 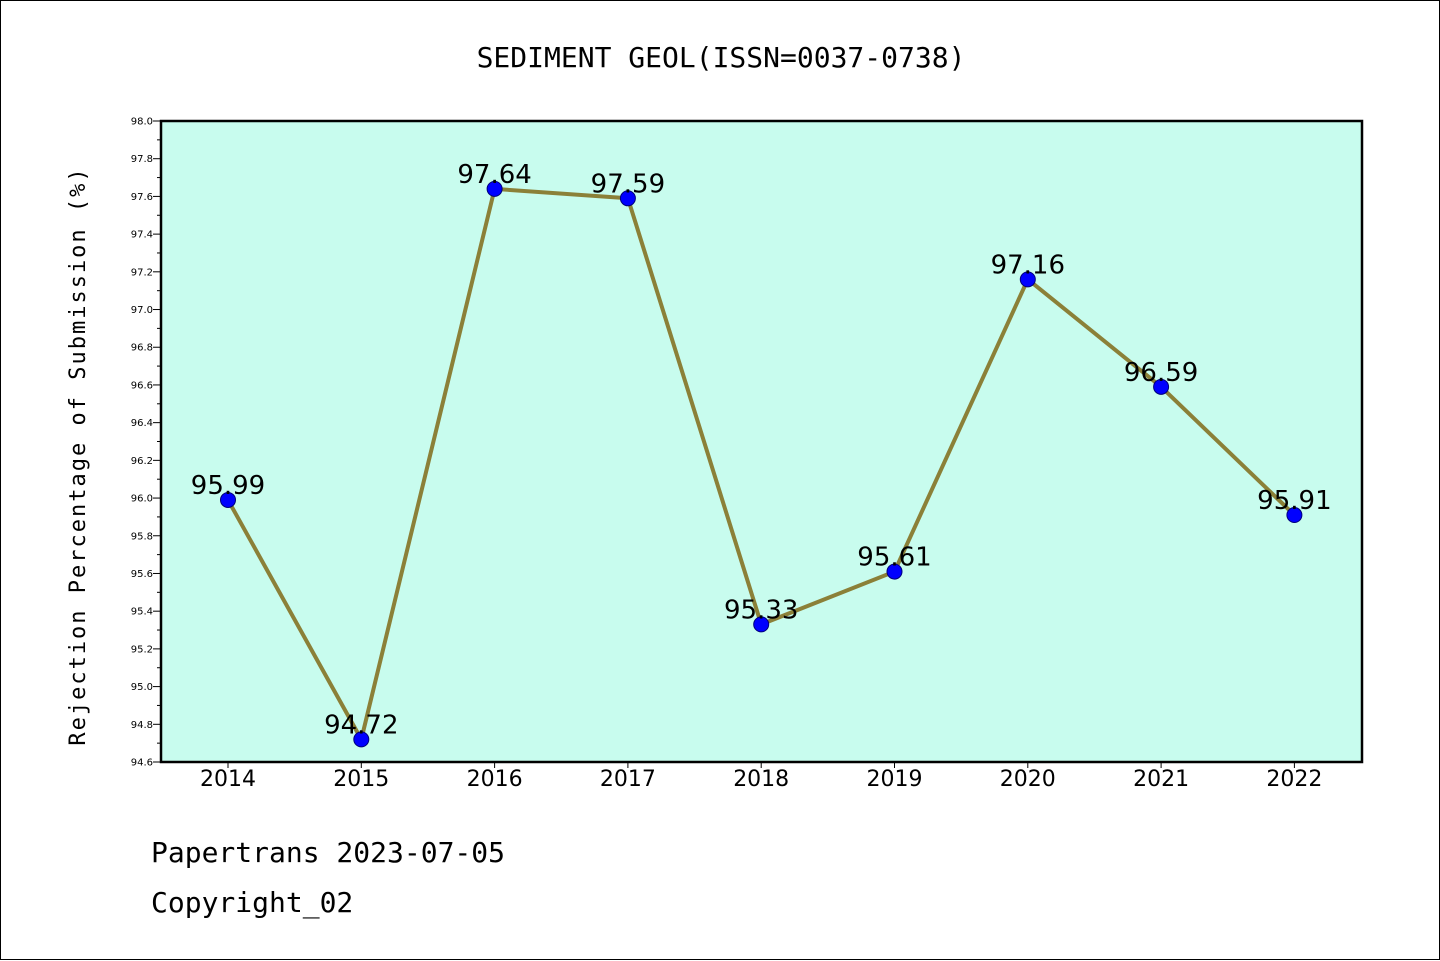 What do you see at coordinates (894, 558) in the screenshot?
I see `data-label: 95.61` at bounding box center [894, 558].